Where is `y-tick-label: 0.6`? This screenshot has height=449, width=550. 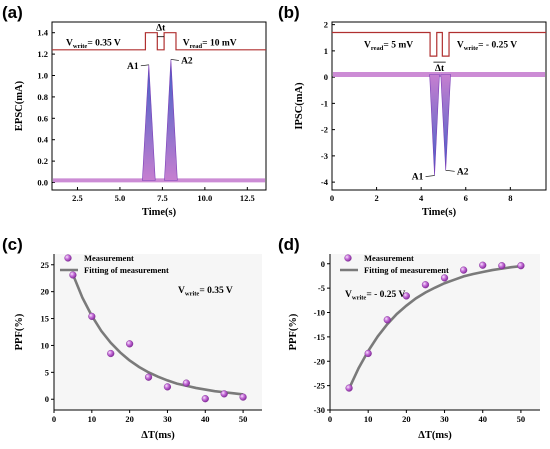 y-tick-label: 0.6 is located at coordinates (42, 118).